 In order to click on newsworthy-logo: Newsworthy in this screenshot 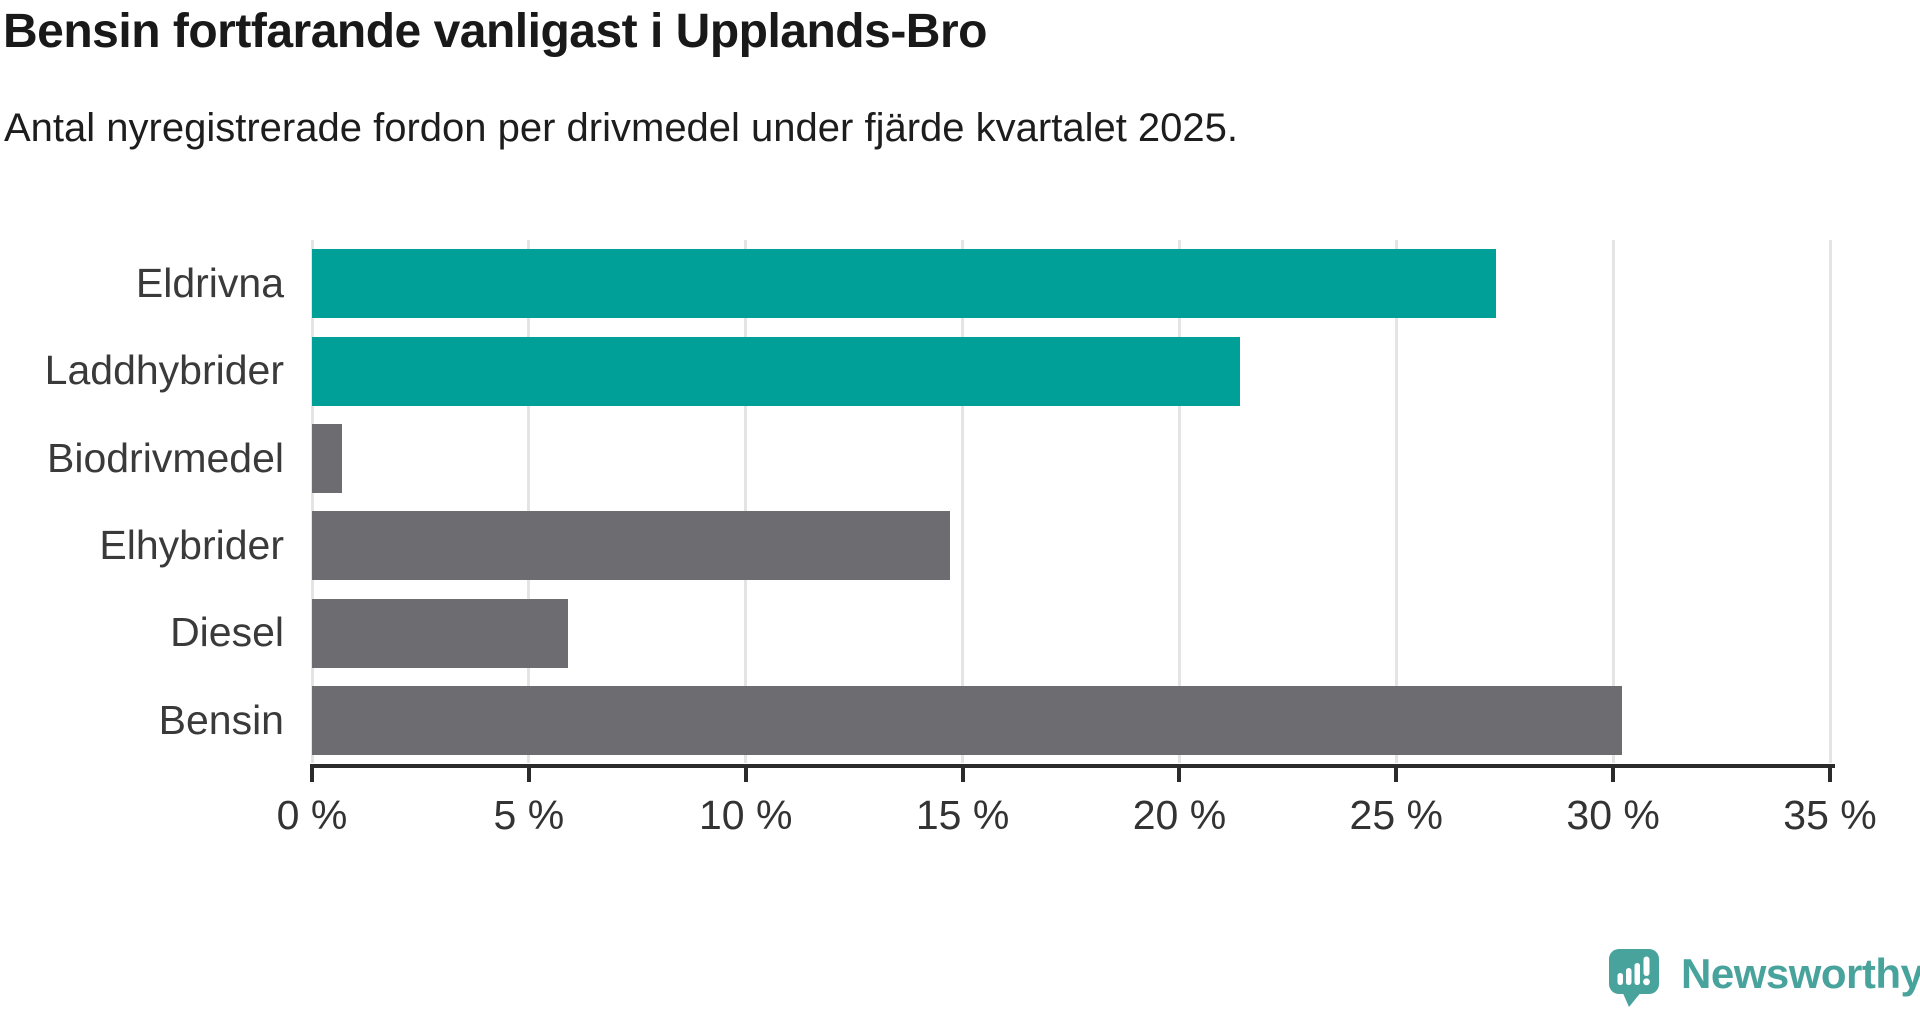, I will do `click(1764, 979)`.